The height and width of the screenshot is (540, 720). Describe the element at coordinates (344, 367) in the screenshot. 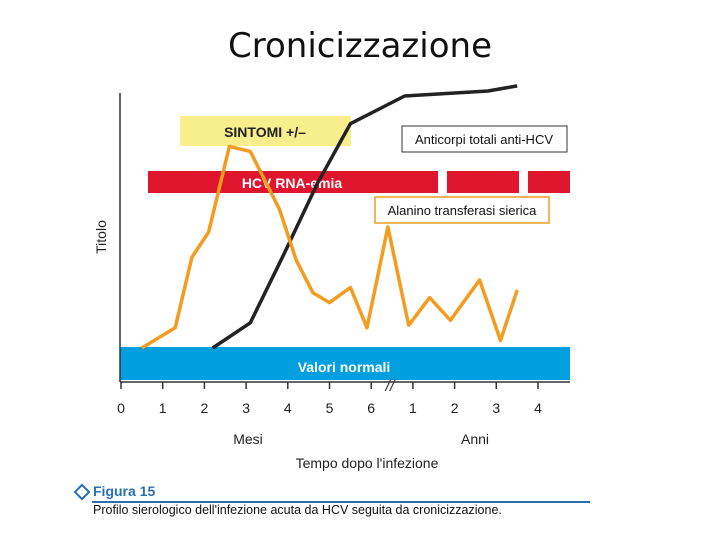

I see `normal-values-label: Valori normali` at that location.